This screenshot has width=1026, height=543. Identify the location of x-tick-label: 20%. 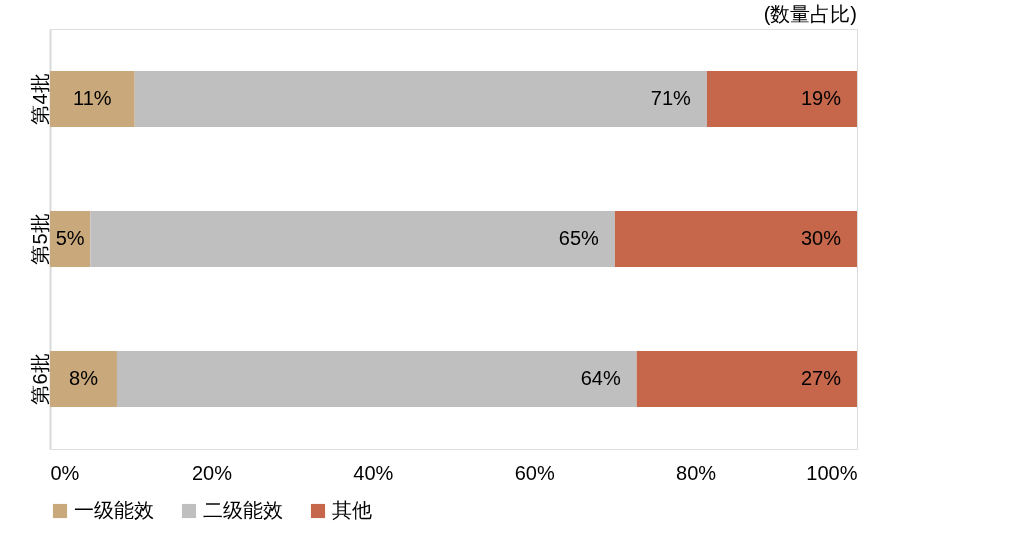
(212, 472).